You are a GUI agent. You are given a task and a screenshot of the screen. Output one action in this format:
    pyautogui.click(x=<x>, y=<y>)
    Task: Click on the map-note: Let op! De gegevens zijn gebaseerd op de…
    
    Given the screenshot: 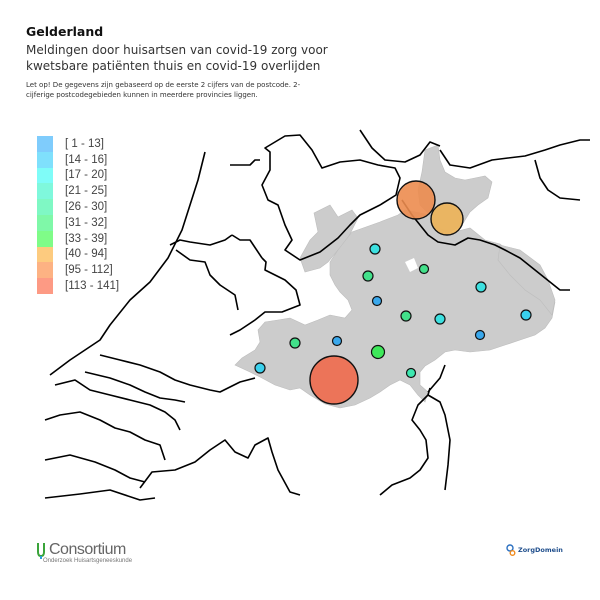 What is the action you would take?
    pyautogui.click(x=163, y=90)
    